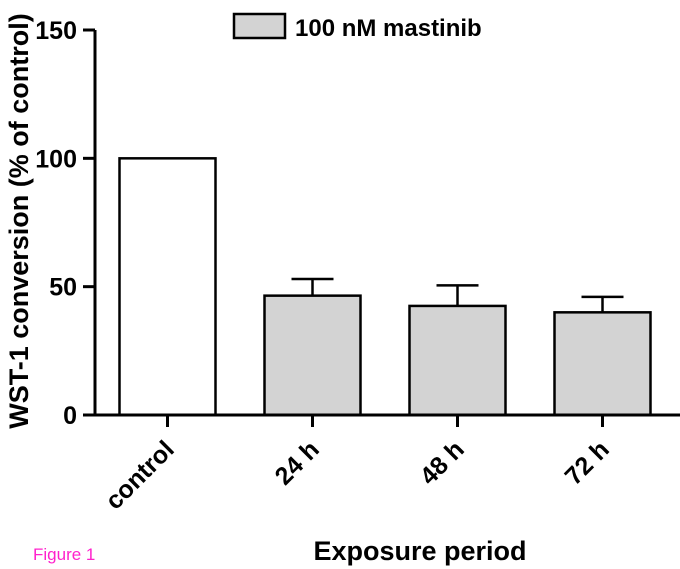 Image resolution: width=680 pixels, height=569 pixels. What do you see at coordinates (140, 475) in the screenshot?
I see `x-tick-label-0: control` at bounding box center [140, 475].